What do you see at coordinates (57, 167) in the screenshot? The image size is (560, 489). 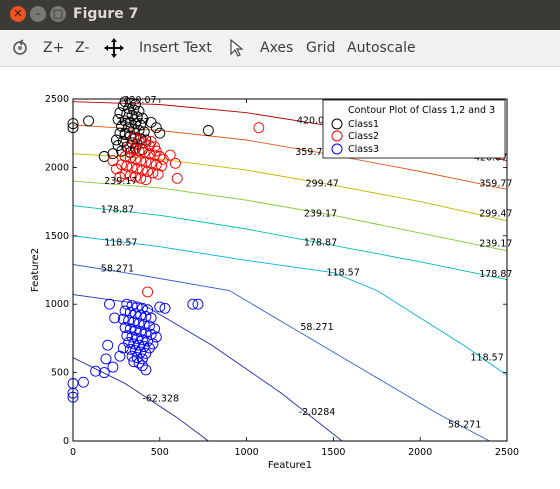 I see `y-tick-label: 2000` at bounding box center [57, 167].